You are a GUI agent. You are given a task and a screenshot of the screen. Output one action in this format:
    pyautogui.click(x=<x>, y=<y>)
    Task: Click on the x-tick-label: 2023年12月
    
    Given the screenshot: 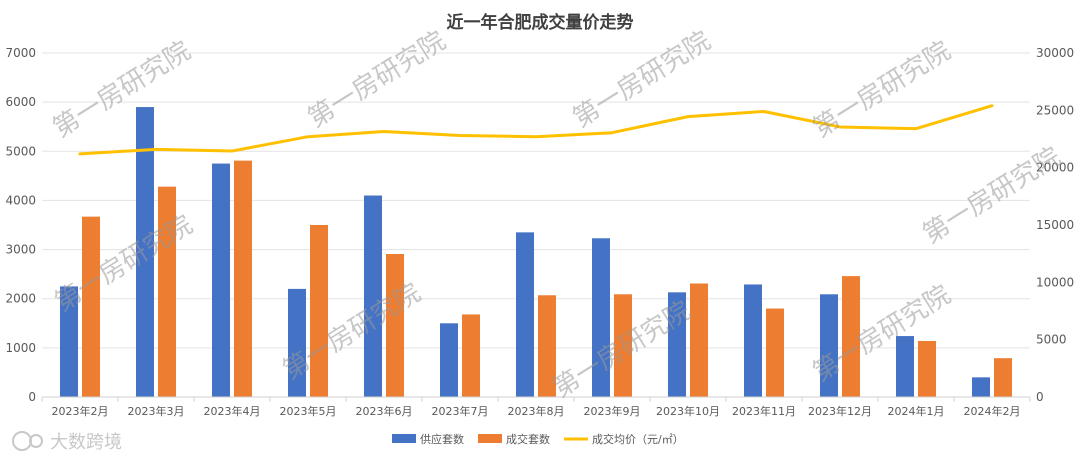 What is the action you would take?
    pyautogui.click(x=840, y=411)
    